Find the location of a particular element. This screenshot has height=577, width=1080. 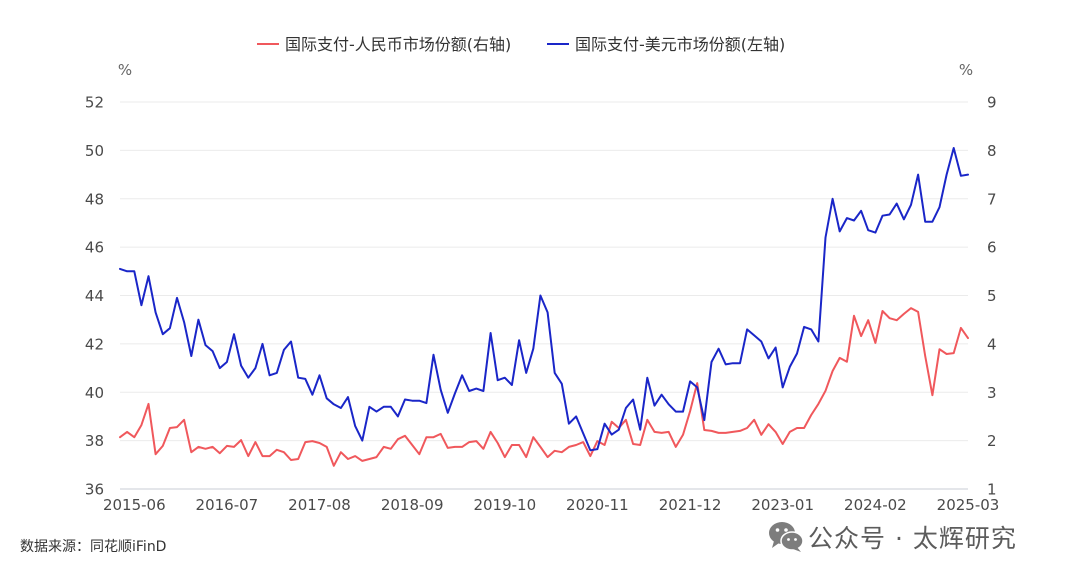

right-y-tick-label: 8 is located at coordinates (992, 151).